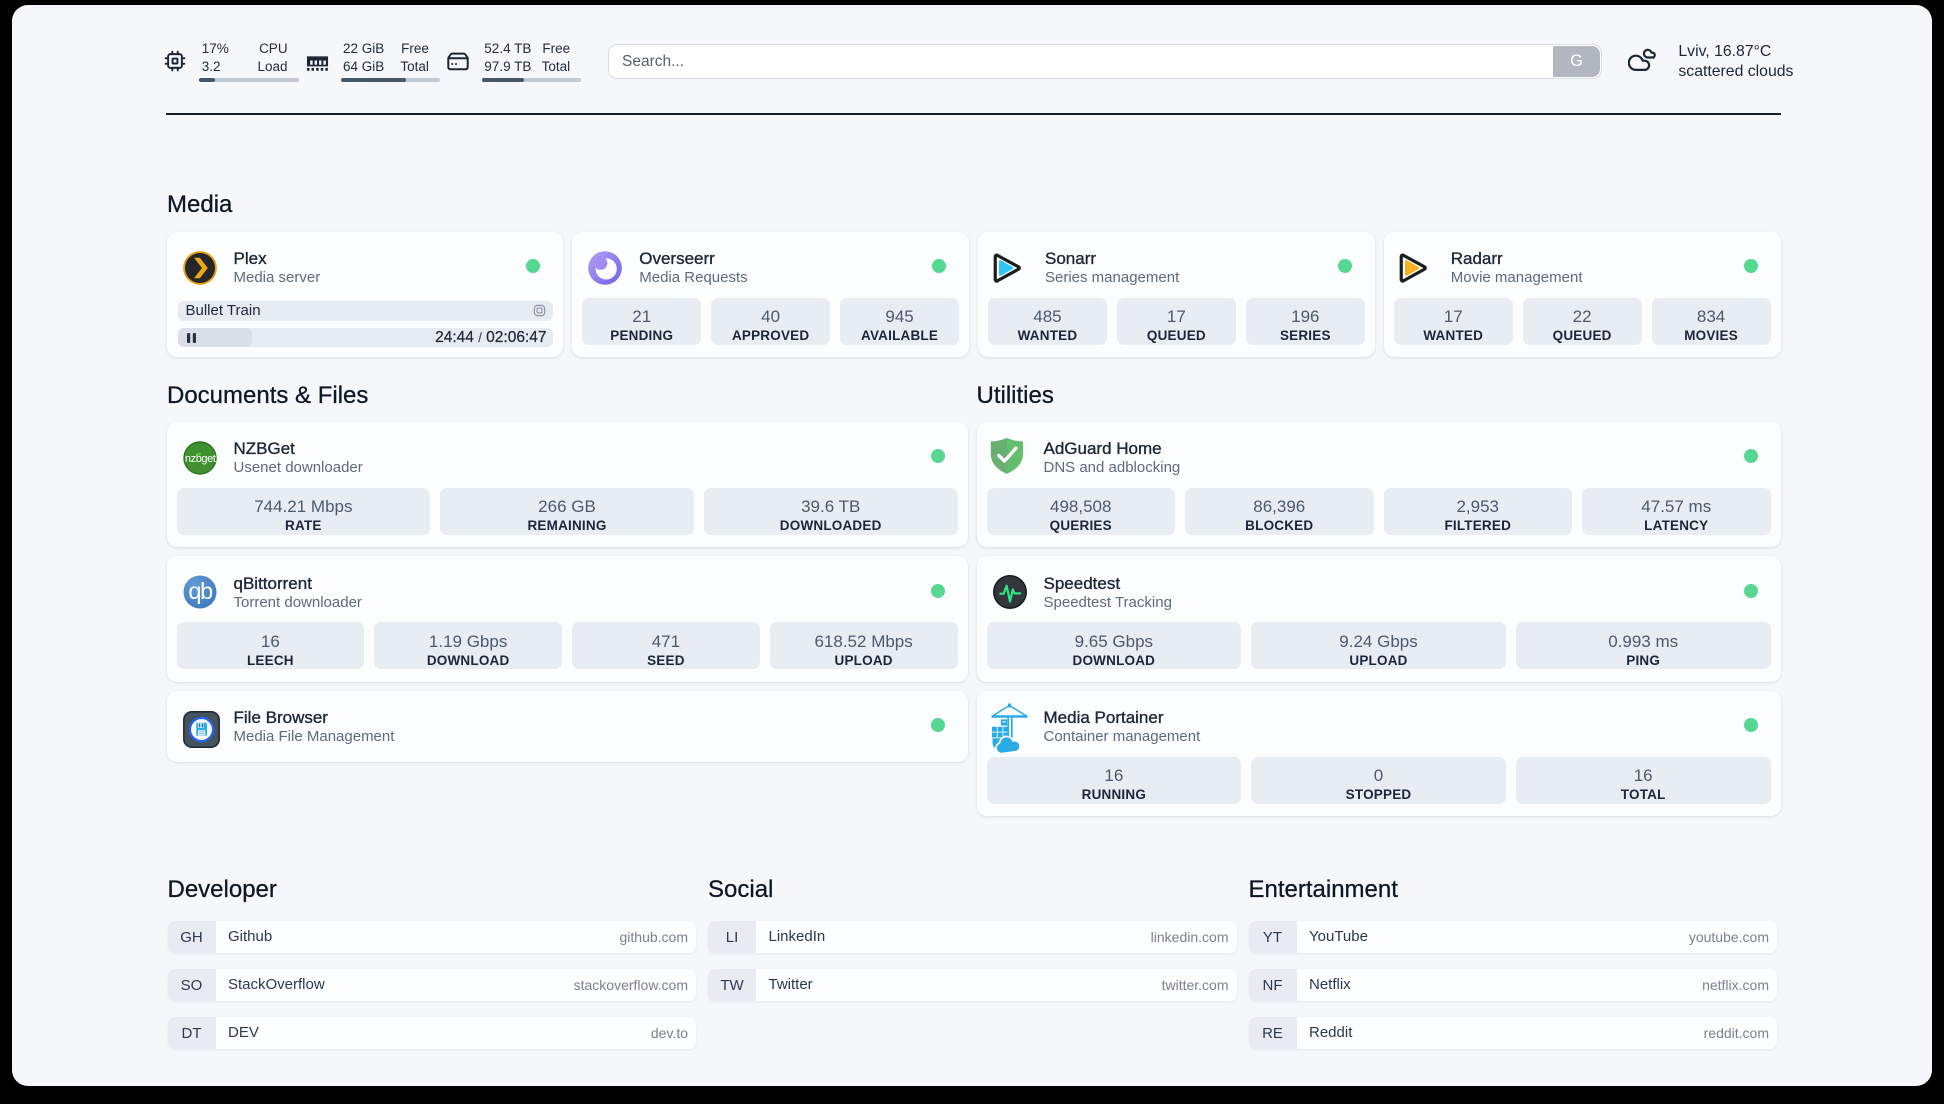  I want to click on svg-text: nzbget, so click(199, 459).